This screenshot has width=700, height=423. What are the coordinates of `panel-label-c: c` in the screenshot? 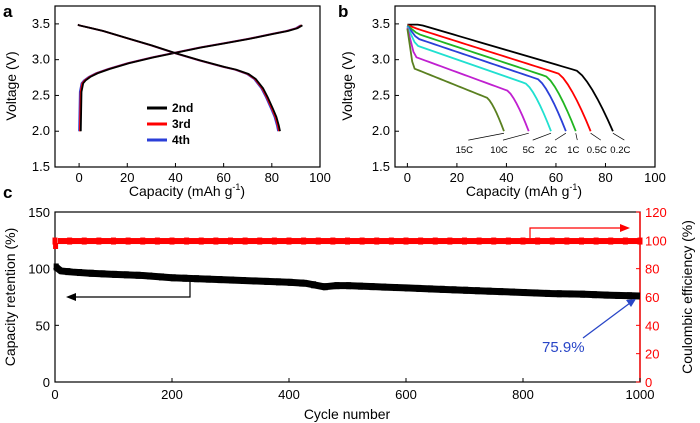 It's located at (7, 192).